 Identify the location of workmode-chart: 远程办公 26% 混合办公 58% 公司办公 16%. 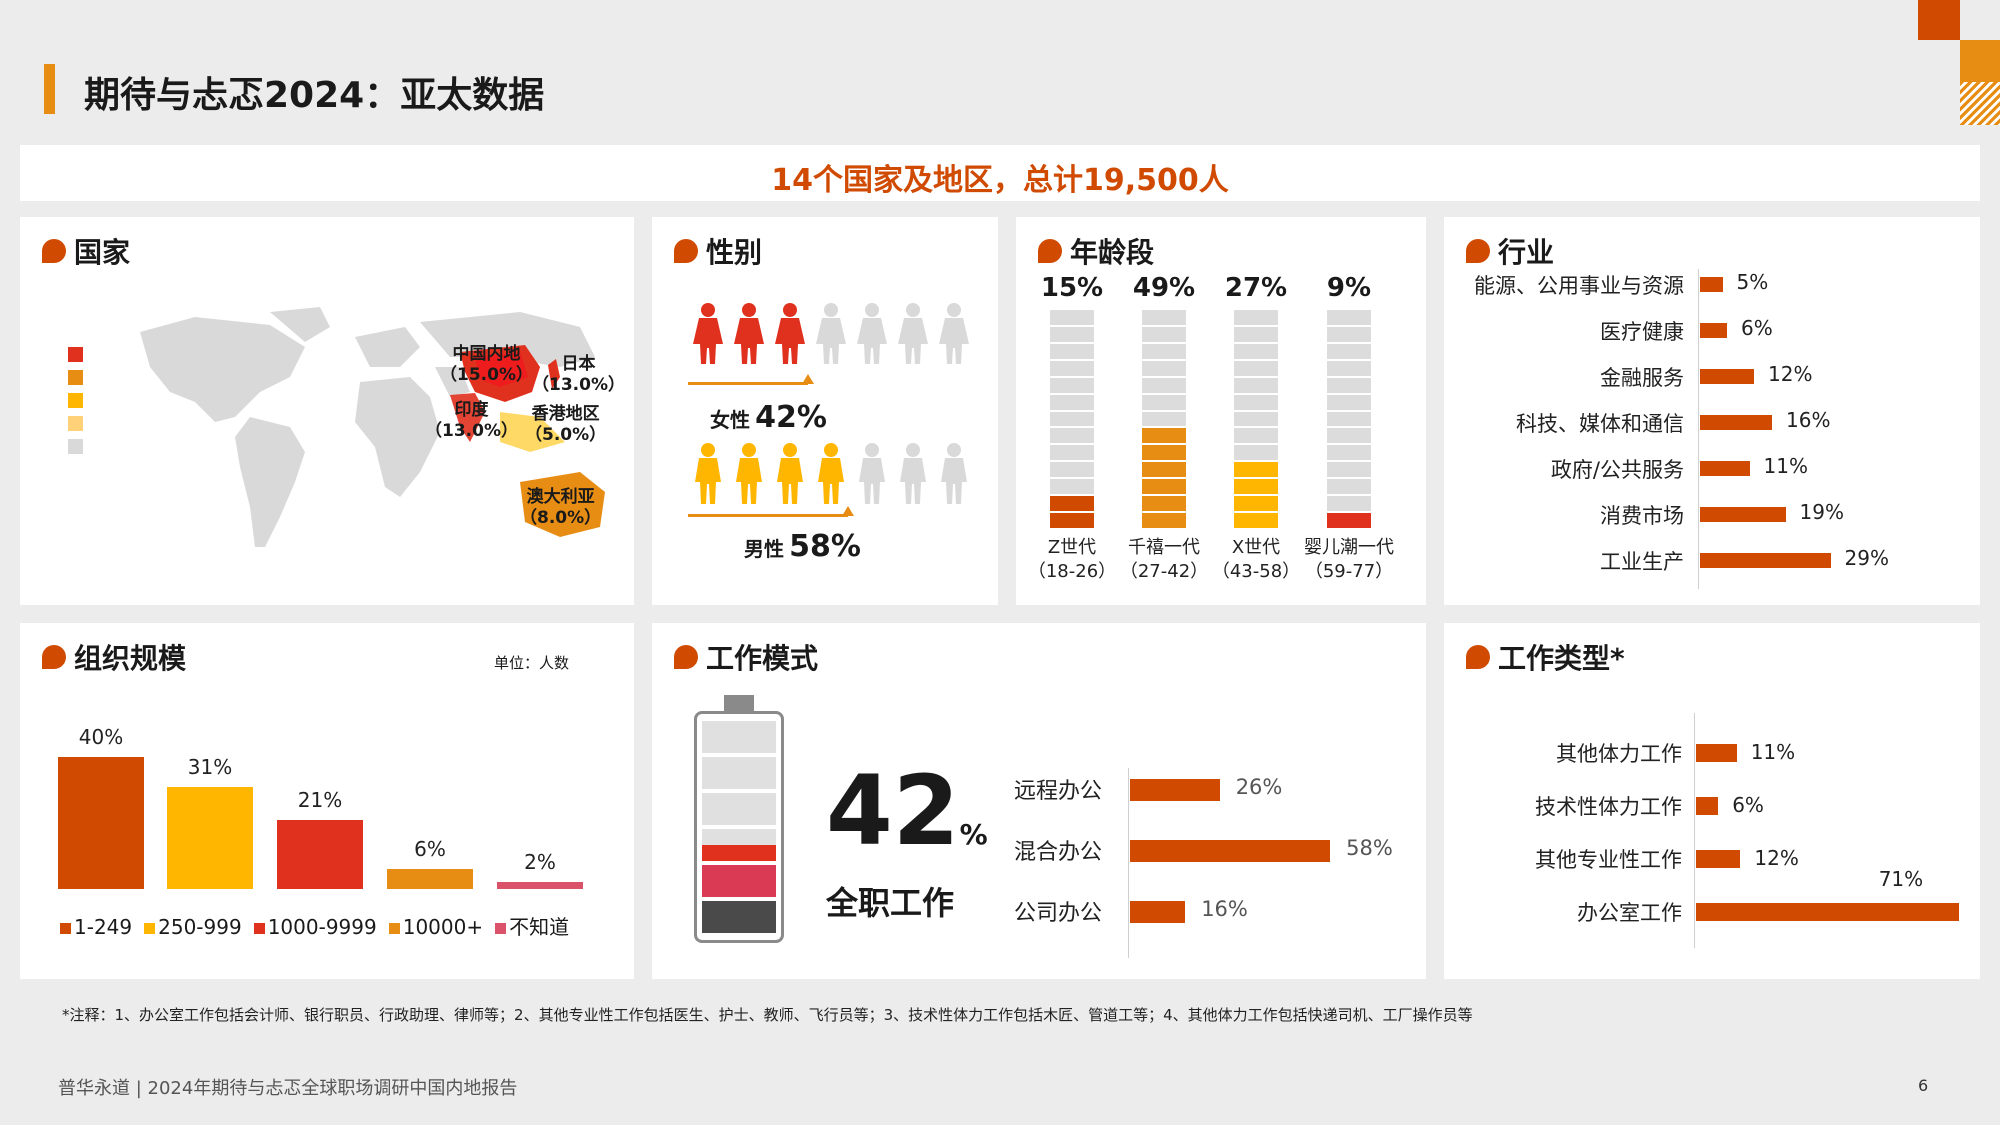
(1039, 801).